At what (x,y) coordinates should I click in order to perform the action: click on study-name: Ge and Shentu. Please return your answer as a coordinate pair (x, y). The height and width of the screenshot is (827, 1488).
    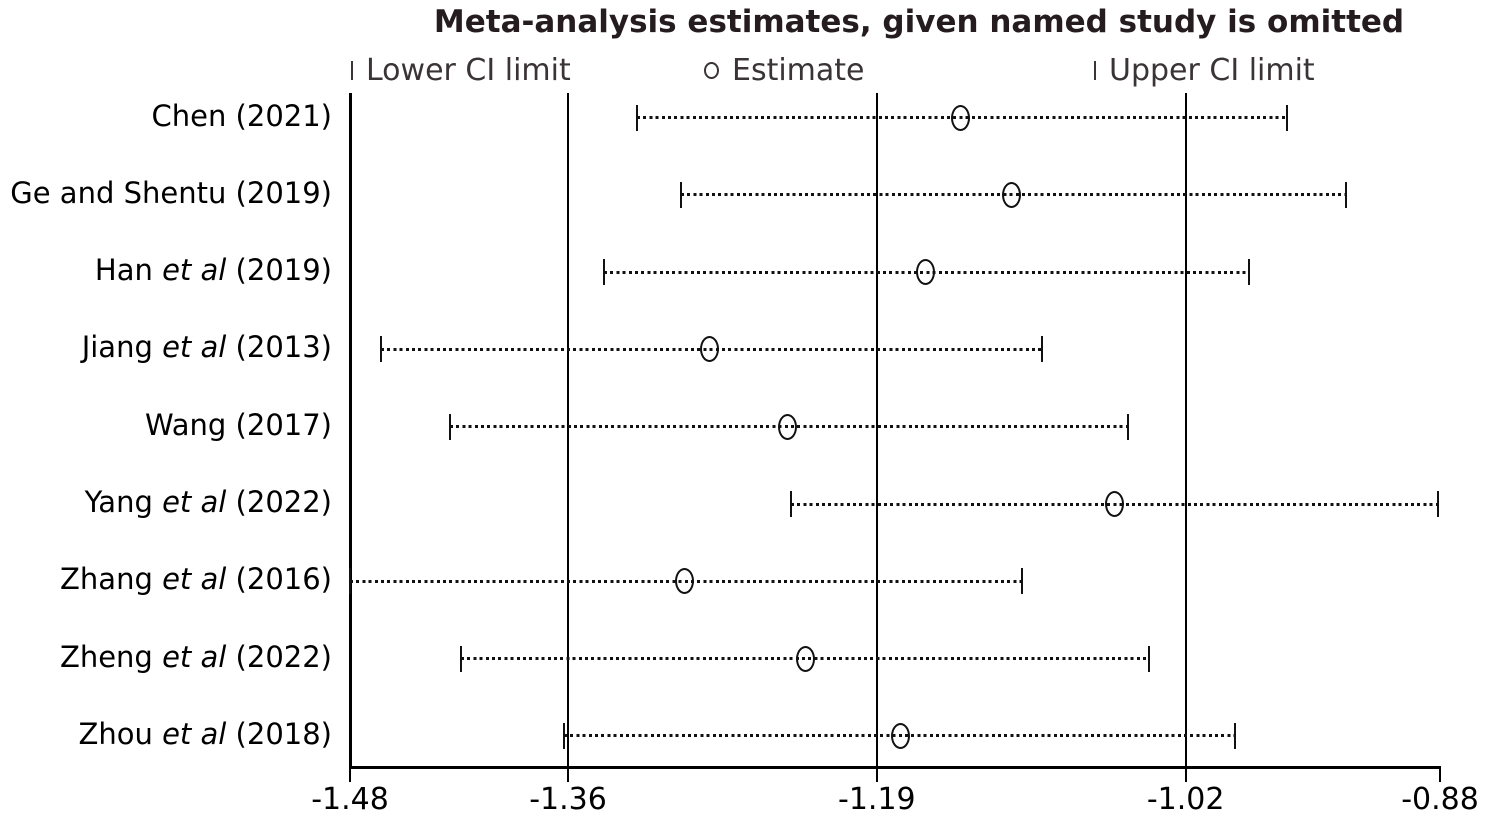
    Looking at the image, I should click on (118, 192).